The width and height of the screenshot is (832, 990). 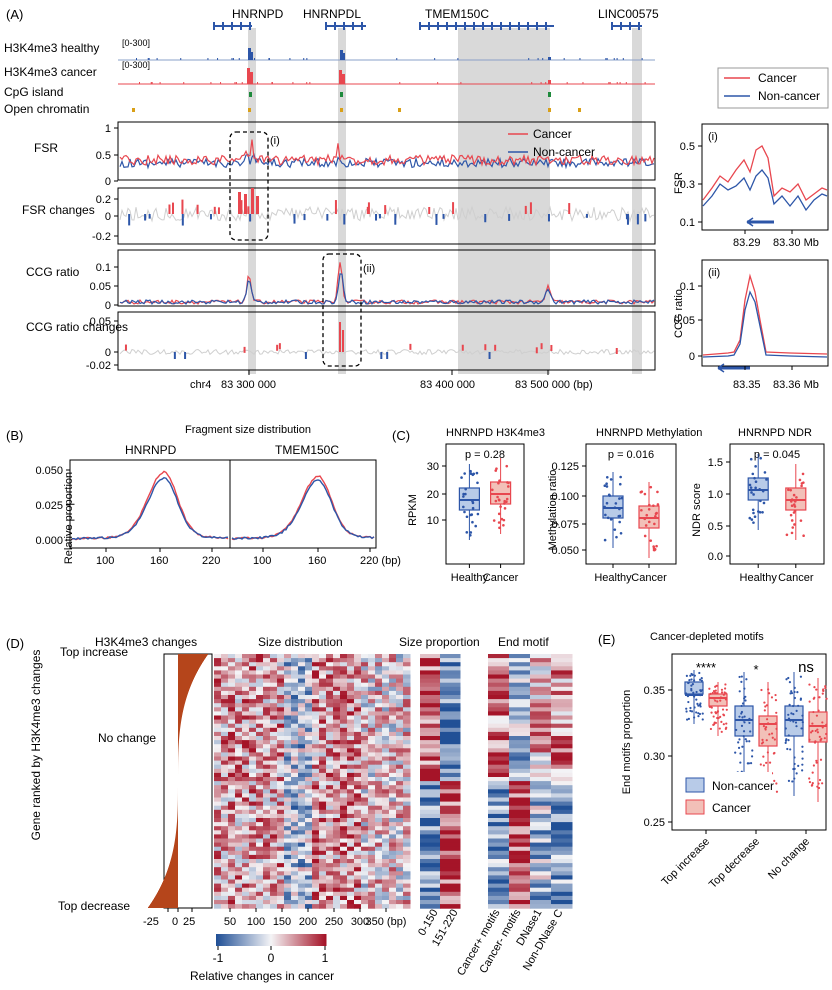 What do you see at coordinates (523, 642) in the screenshot?
I see `panel-title: End motif` at bounding box center [523, 642].